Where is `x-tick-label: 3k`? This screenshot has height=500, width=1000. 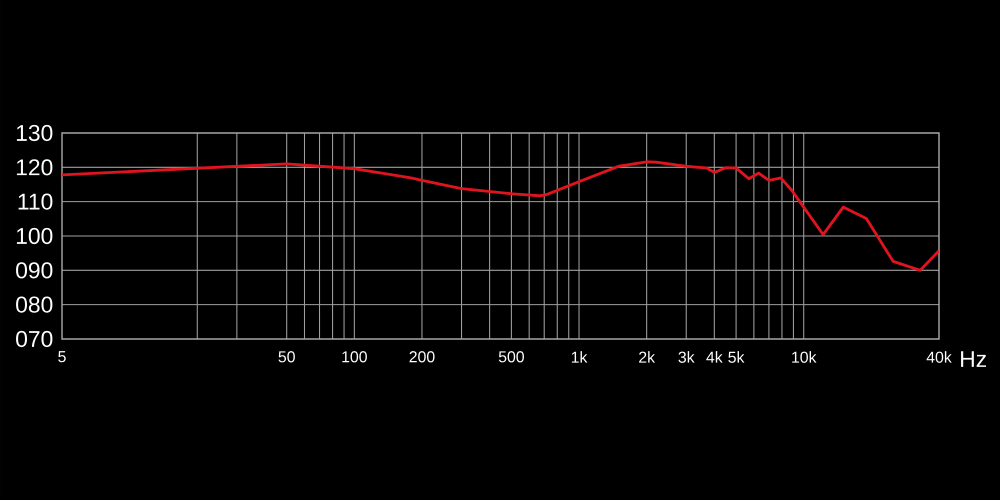
x-tick-label: 3k is located at coordinates (686, 357).